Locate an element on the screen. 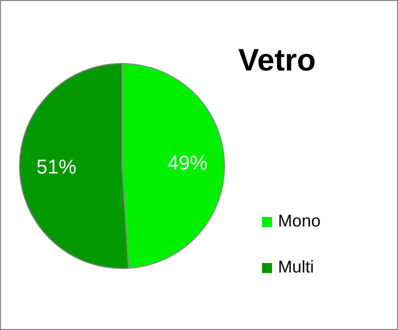 This screenshot has width=398, height=330. chart-title: Vetro is located at coordinates (277, 60).